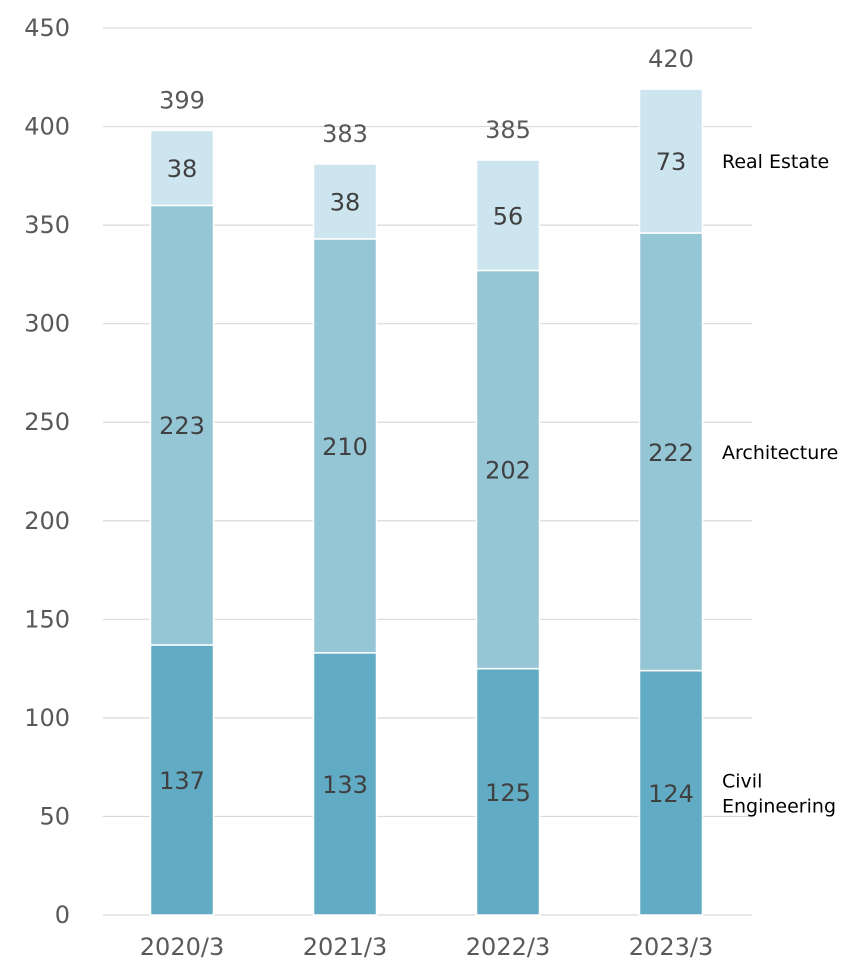  Describe the element at coordinates (742, 781) in the screenshot. I see `legend-label: Civil` at that location.